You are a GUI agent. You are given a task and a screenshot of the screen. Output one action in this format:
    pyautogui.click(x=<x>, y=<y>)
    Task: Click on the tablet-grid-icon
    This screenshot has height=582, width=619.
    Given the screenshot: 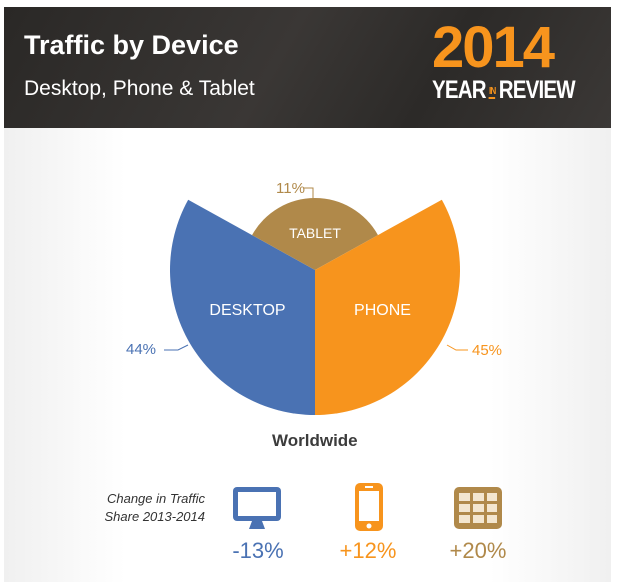 What is the action you would take?
    pyautogui.click(x=478, y=508)
    